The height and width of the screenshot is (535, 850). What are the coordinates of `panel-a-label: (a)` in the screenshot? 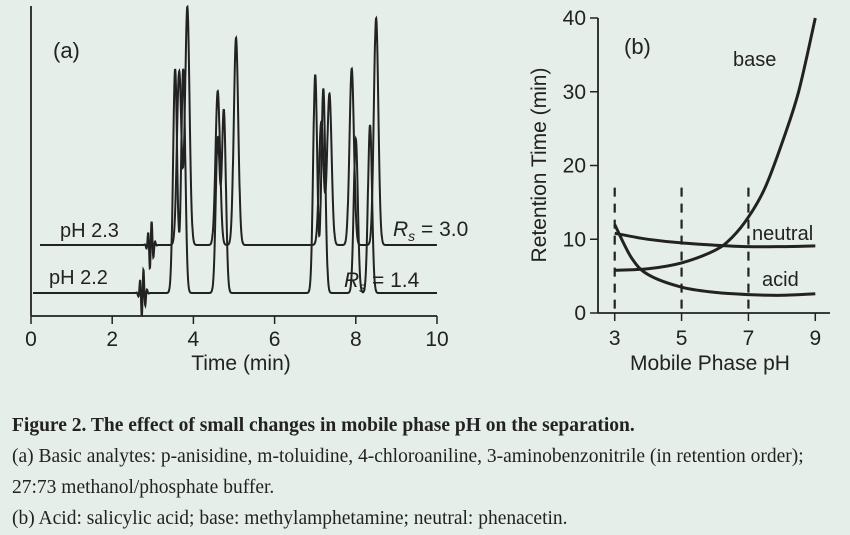 It's located at (66, 50).